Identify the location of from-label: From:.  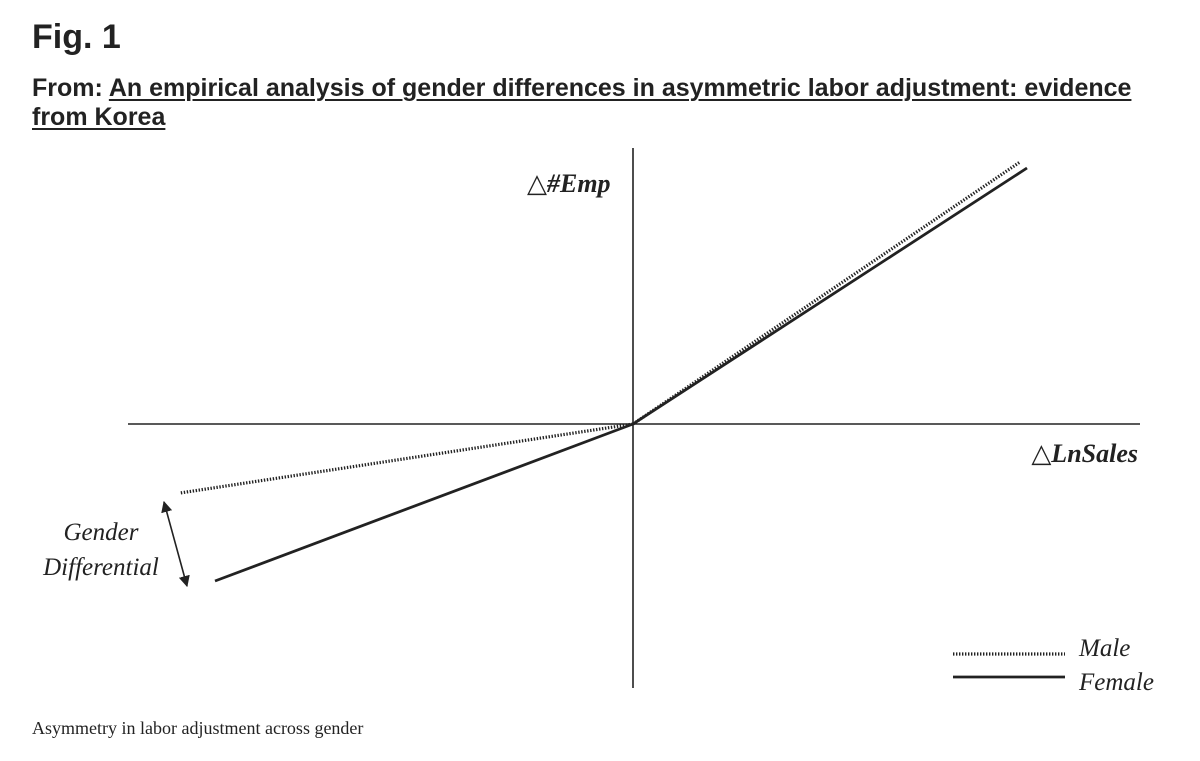
(67, 88).